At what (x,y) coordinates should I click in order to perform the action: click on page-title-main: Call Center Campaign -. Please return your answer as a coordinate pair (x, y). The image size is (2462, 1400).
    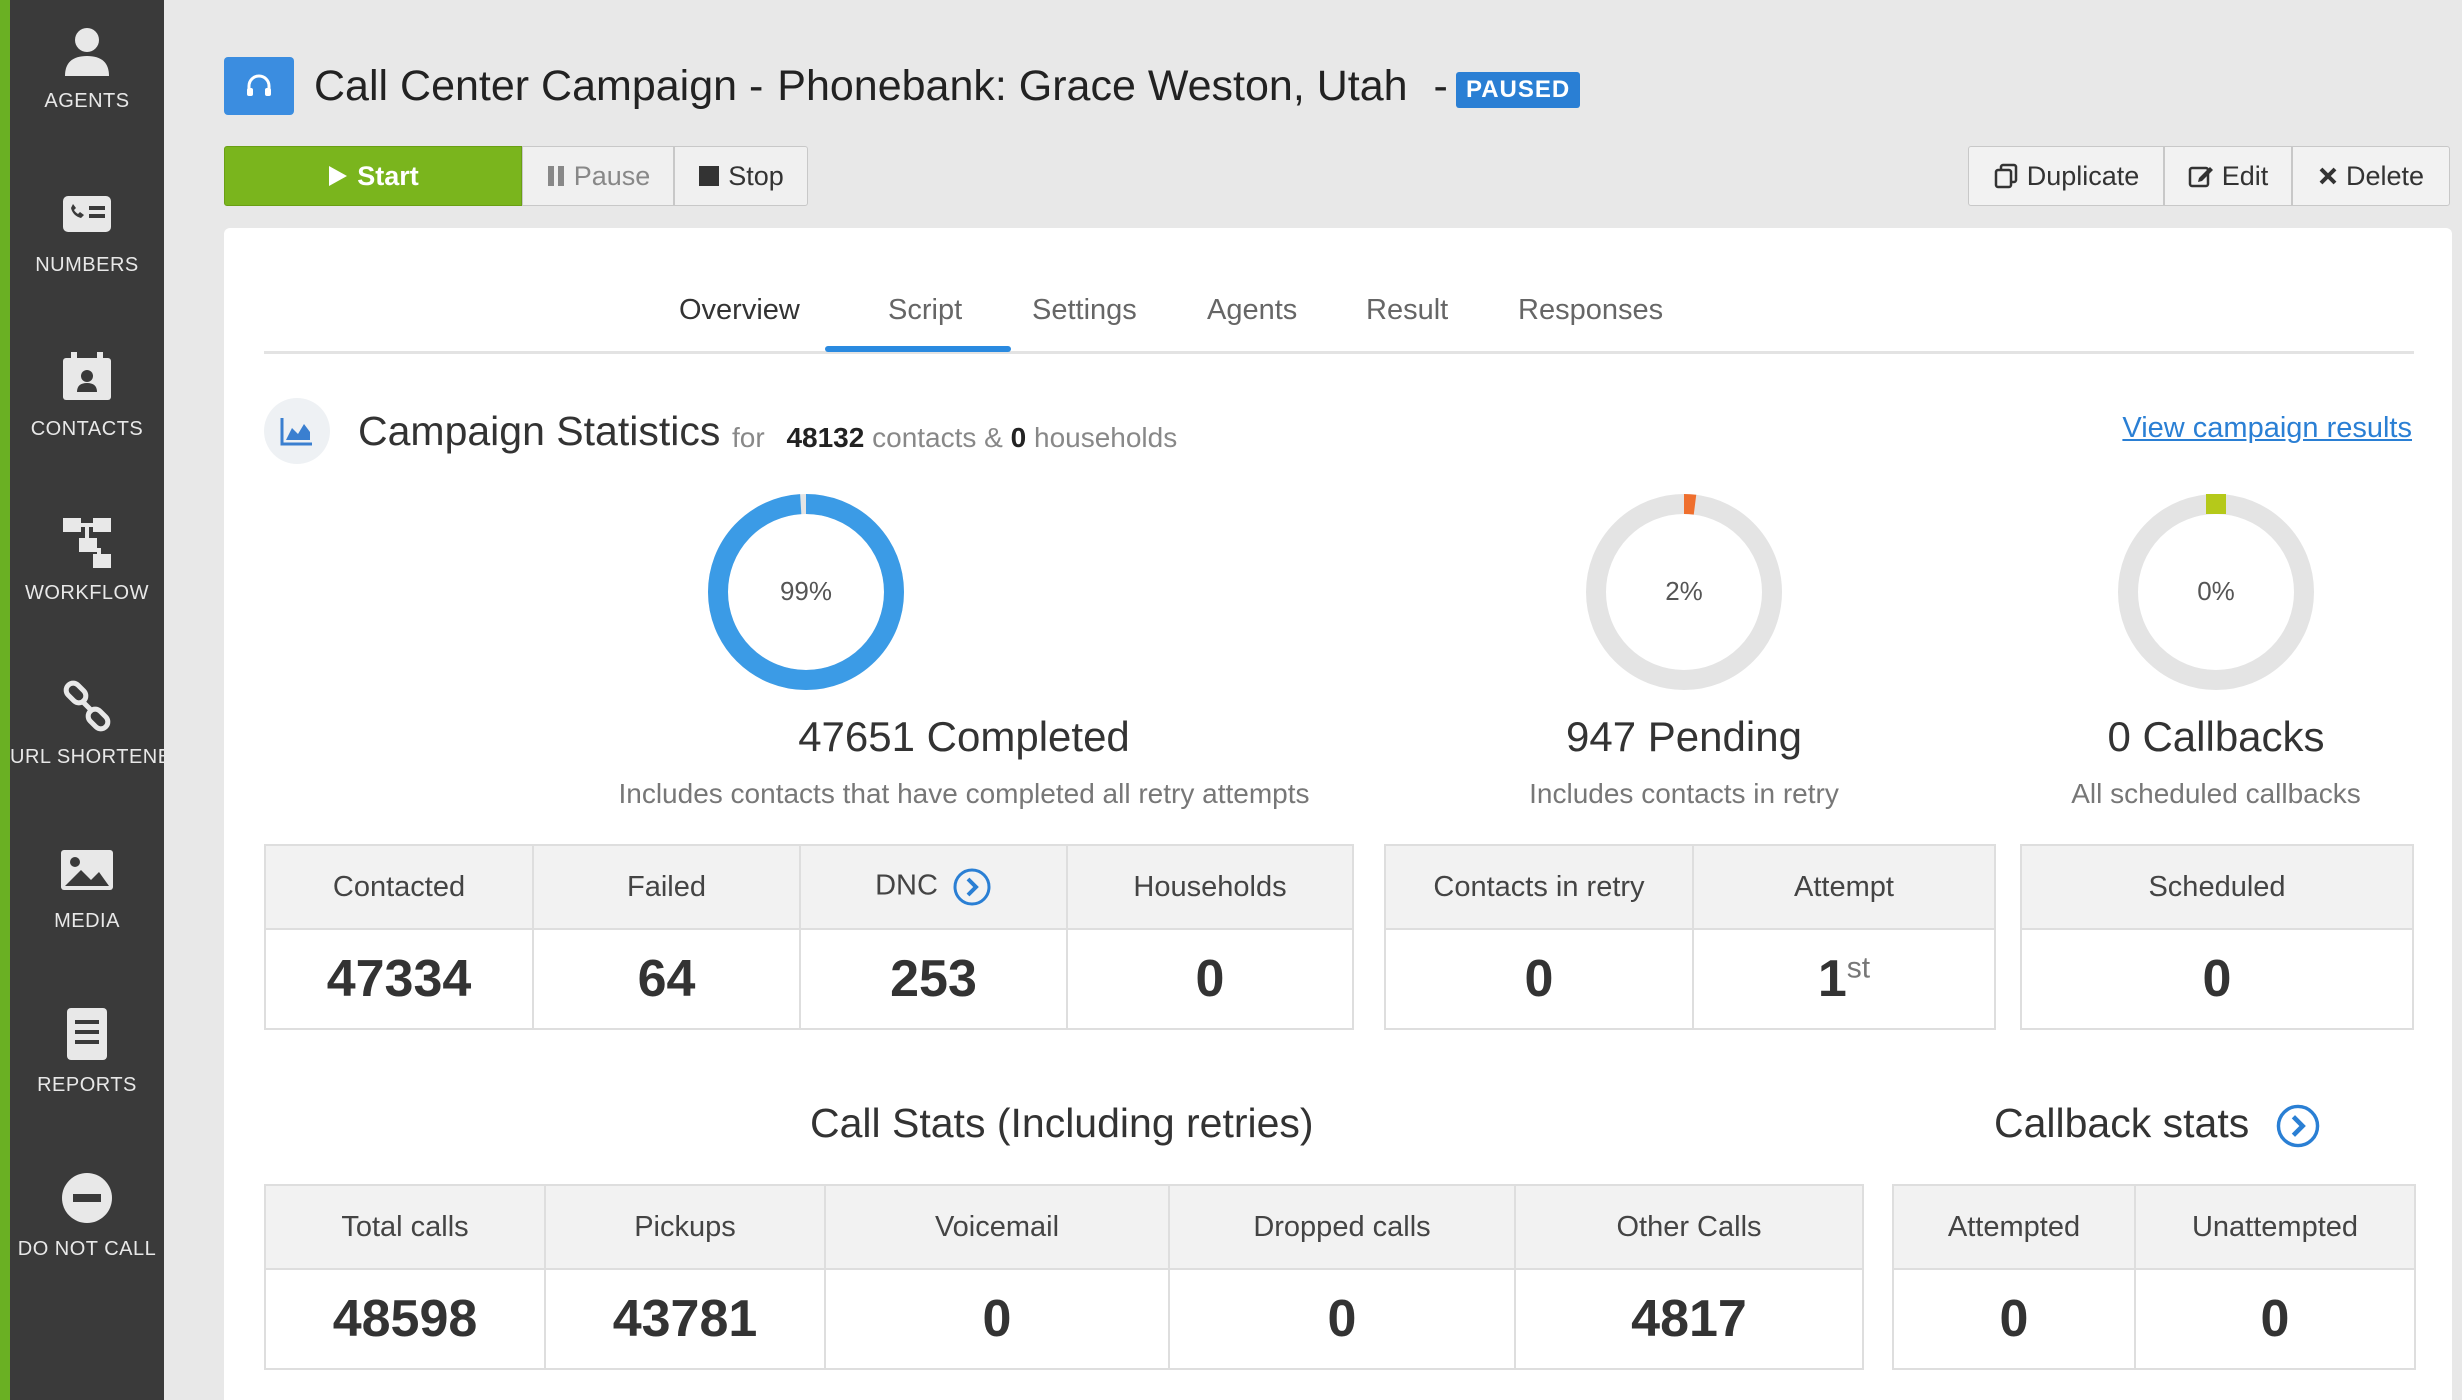
    Looking at the image, I should click on (539, 86).